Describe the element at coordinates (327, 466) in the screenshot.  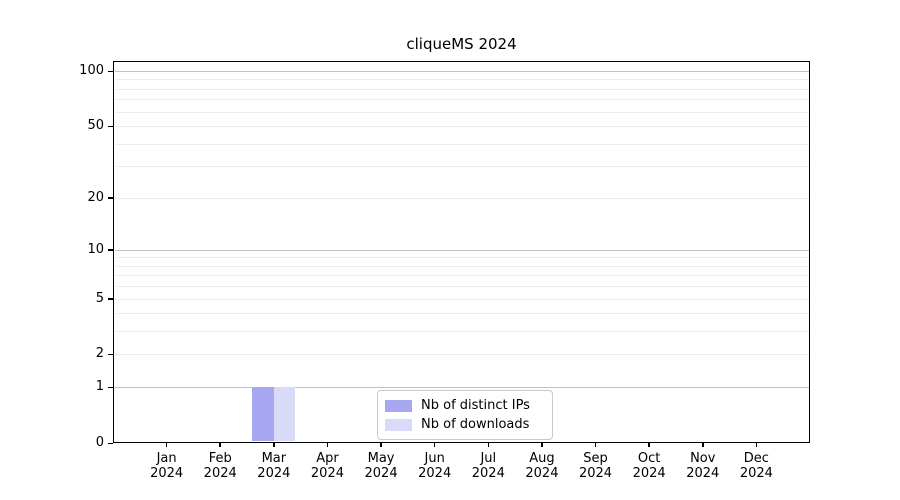
I see `x-axis-tick-label: Apr 2024` at that location.